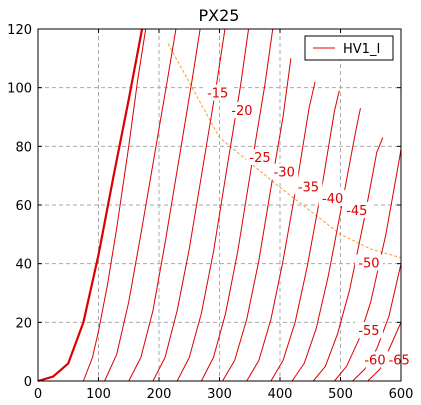 The width and height of the screenshot is (421, 405). Describe the element at coordinates (19, 89) in the screenshot. I see `y-tick-label: 100` at that location.